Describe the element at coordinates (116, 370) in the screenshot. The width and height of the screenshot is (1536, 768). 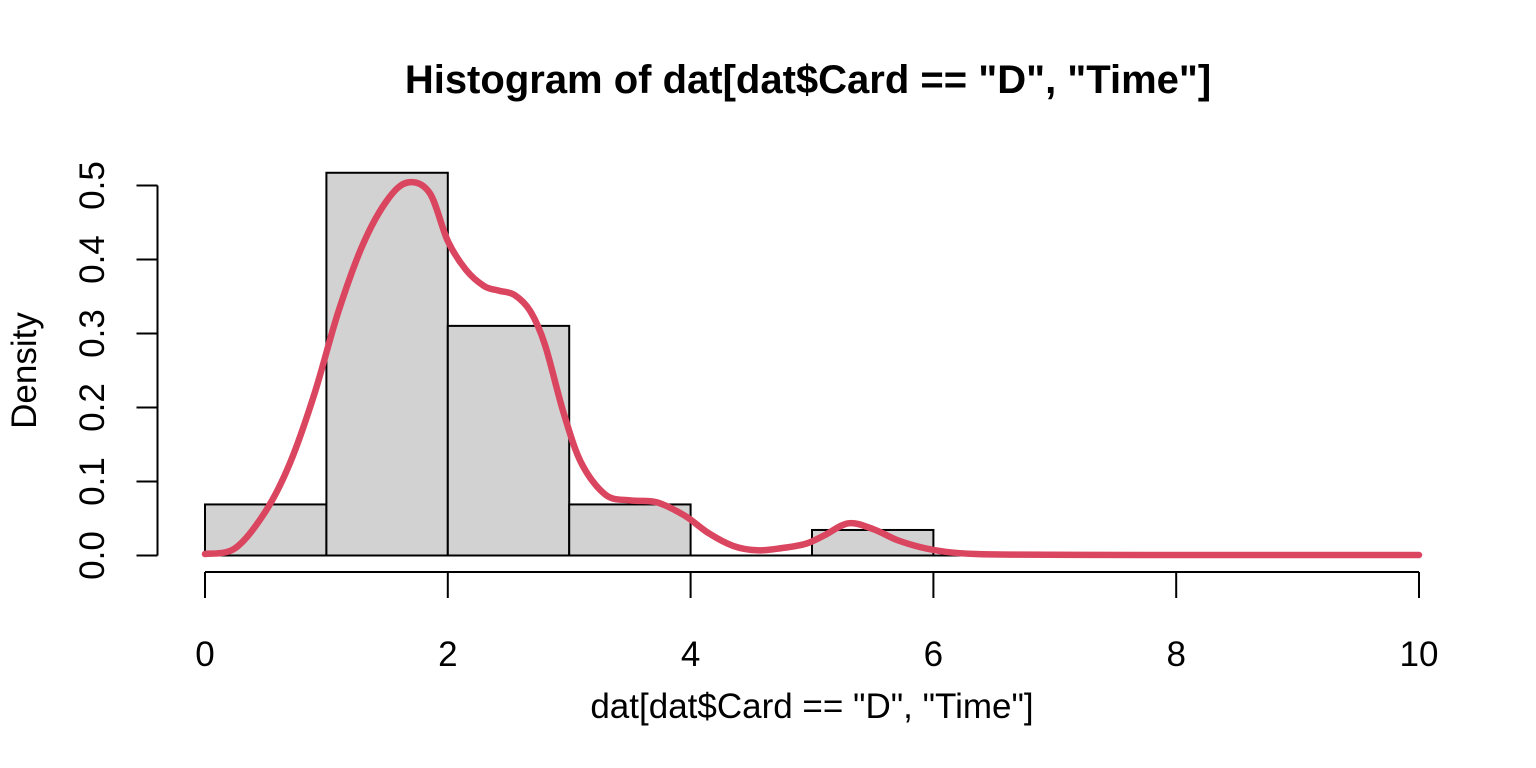
I see `y-axis: 0.0 0.1 0.2 0.3 0.4 0.5` at that location.